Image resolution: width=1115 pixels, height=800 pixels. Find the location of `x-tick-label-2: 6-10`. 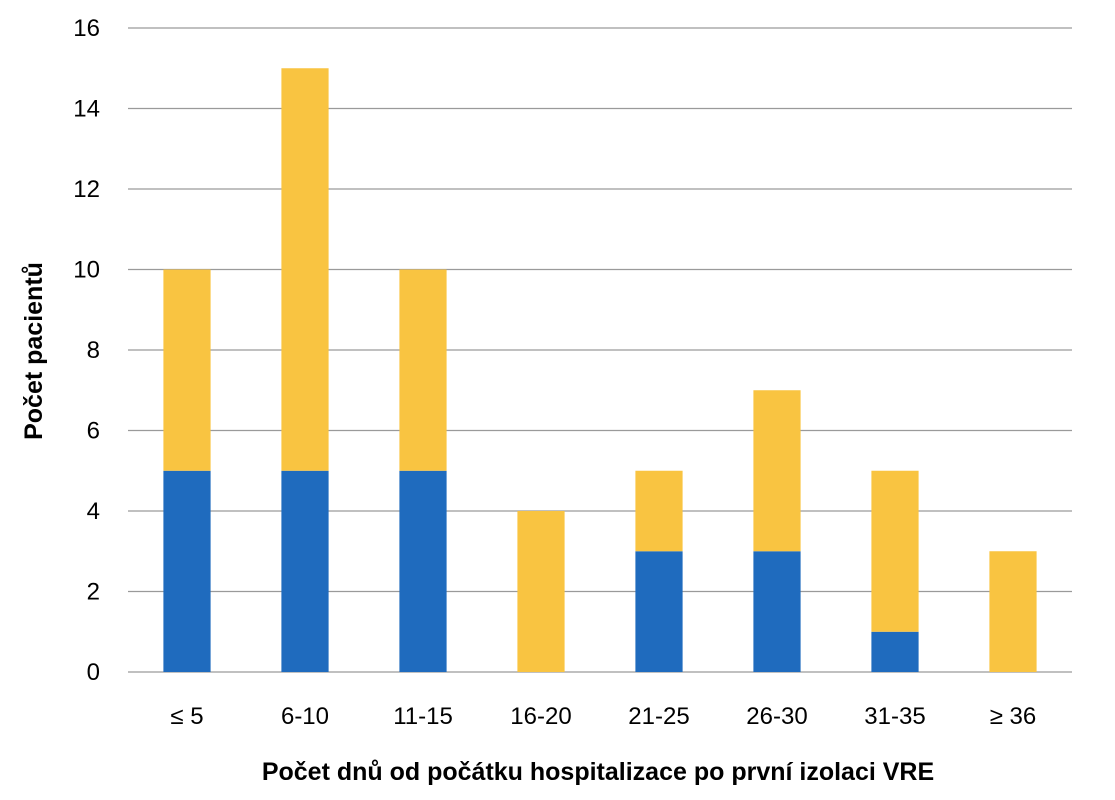

x-tick-label-2: 6-10 is located at coordinates (305, 716).